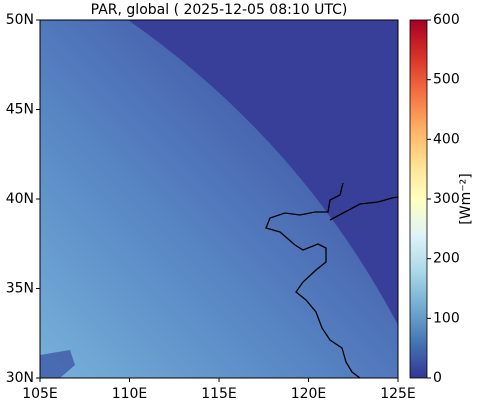 This screenshot has height=408, width=480. What do you see at coordinates (446, 20) in the screenshot?
I see `colorbar-tick-label: 600` at bounding box center [446, 20].